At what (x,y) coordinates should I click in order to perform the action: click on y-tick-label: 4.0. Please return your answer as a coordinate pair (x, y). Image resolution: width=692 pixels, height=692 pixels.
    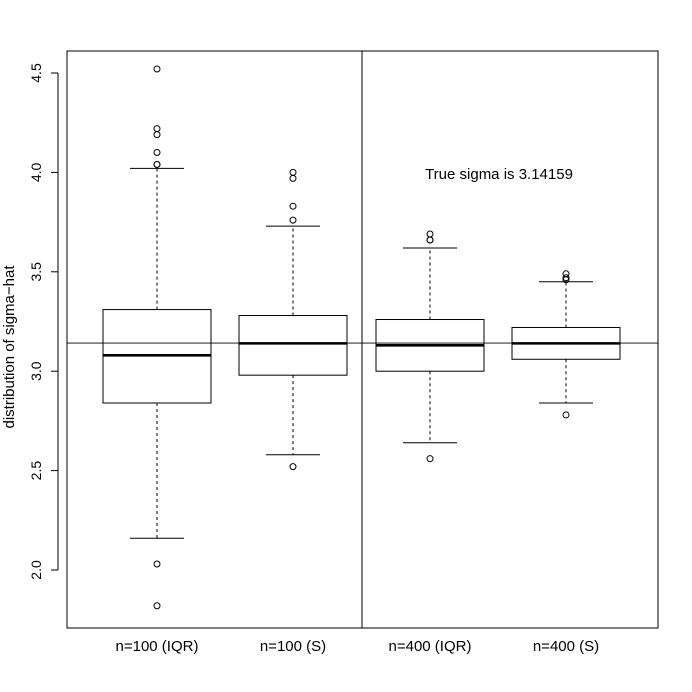
    Looking at the image, I should click on (36, 172).